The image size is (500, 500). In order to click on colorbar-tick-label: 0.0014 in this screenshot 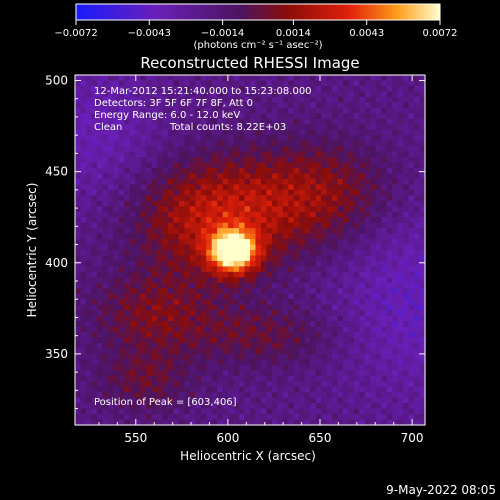, I will do `click(293, 33)`.